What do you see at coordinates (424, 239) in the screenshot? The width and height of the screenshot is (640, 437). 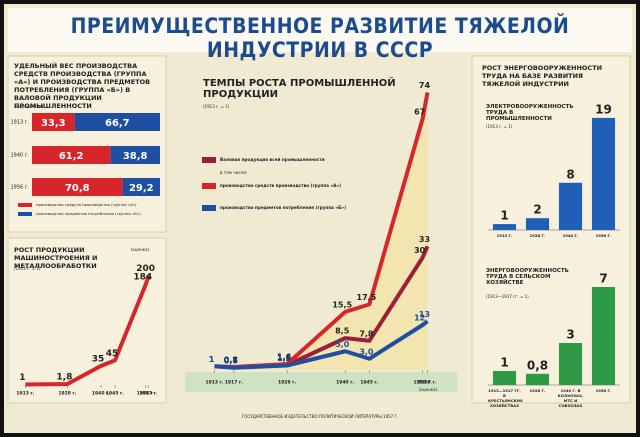 I see `value-label: 33` at bounding box center [424, 239].